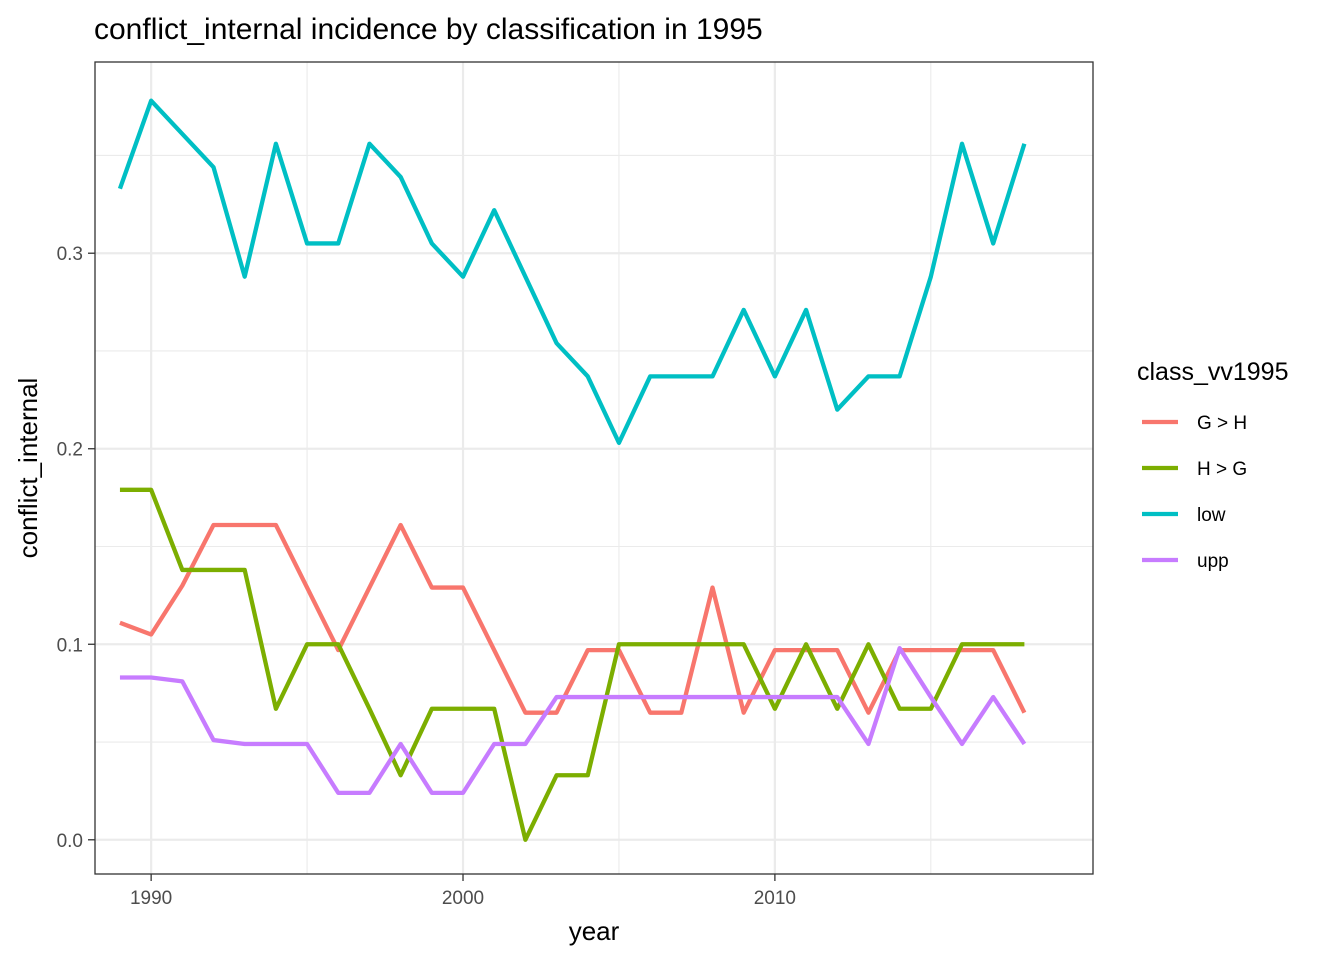  Describe the element at coordinates (70, 841) in the screenshot. I see `y-tick-label: 0.0` at that location.